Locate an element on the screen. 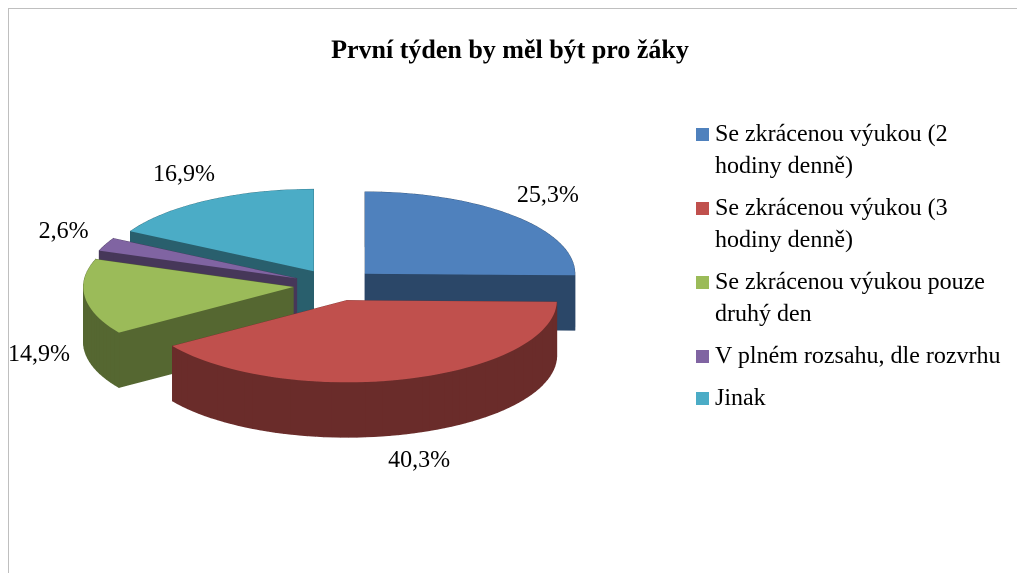  legend-label: Se zkrácenou výukou (3 hodiny denně) is located at coordinates (831, 224).